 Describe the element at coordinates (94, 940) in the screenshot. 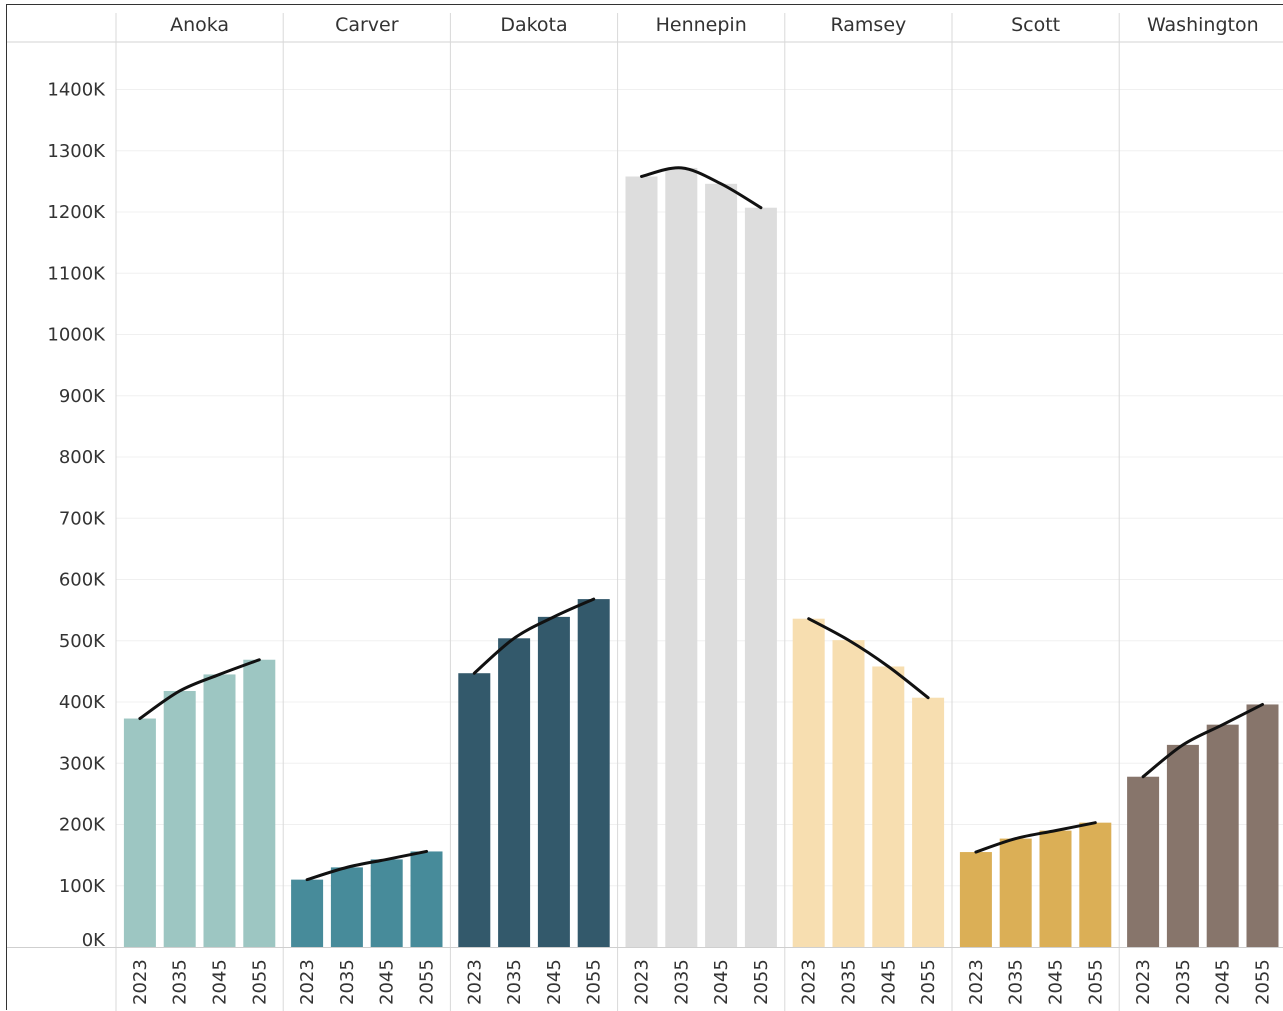

I see `y-tick-label: 0K` at that location.